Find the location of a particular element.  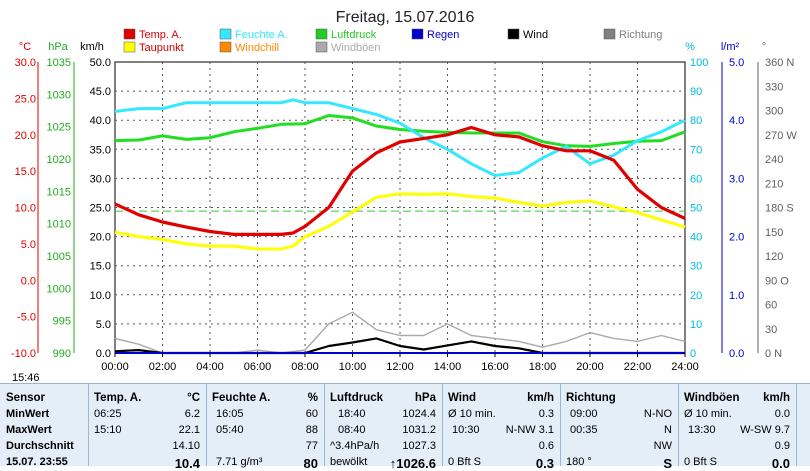

x-tick-label: 04:00 is located at coordinates (210, 367).